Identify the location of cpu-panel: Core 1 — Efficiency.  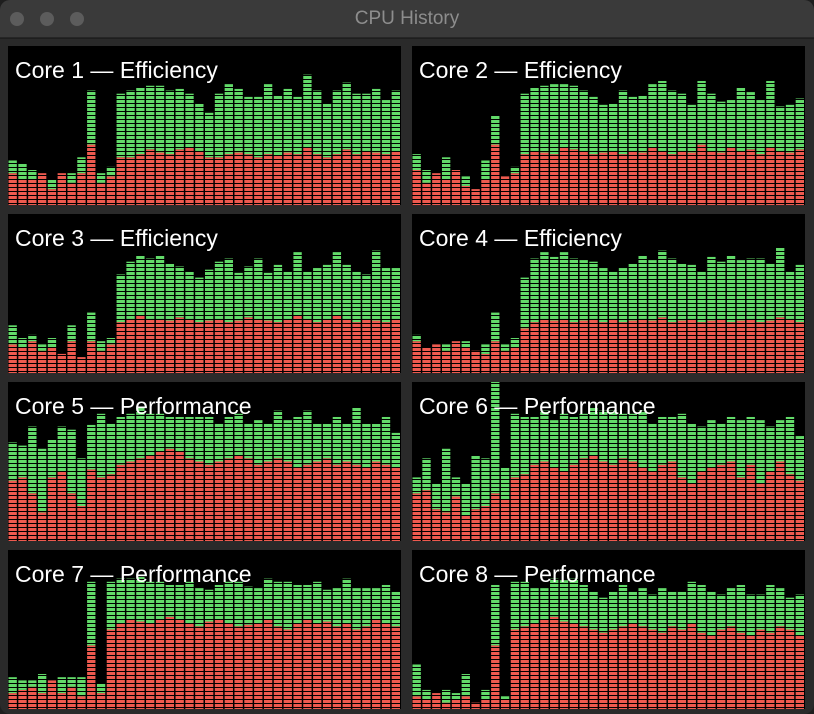
(204, 125).